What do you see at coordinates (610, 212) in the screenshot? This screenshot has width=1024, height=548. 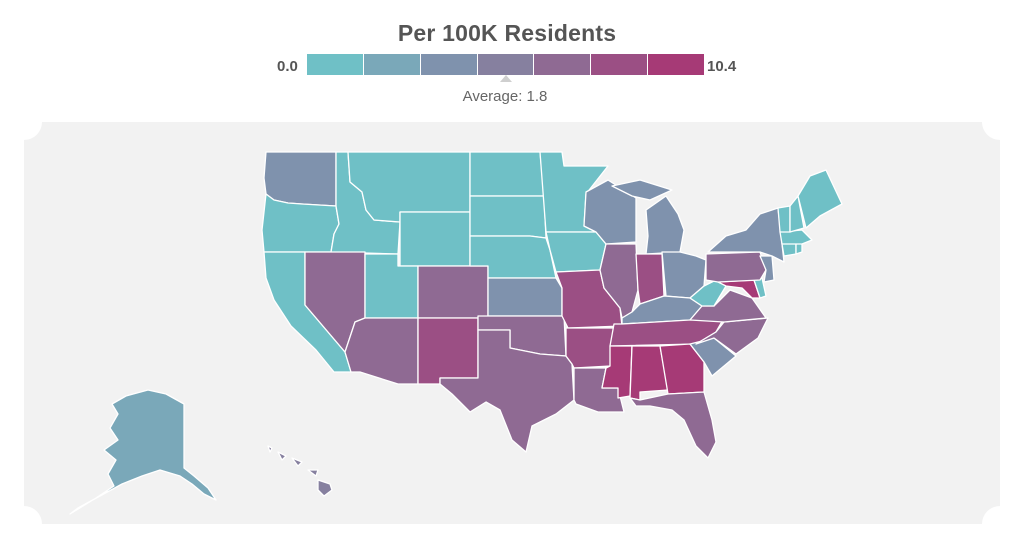 I see `state-wisconsin` at bounding box center [610, 212].